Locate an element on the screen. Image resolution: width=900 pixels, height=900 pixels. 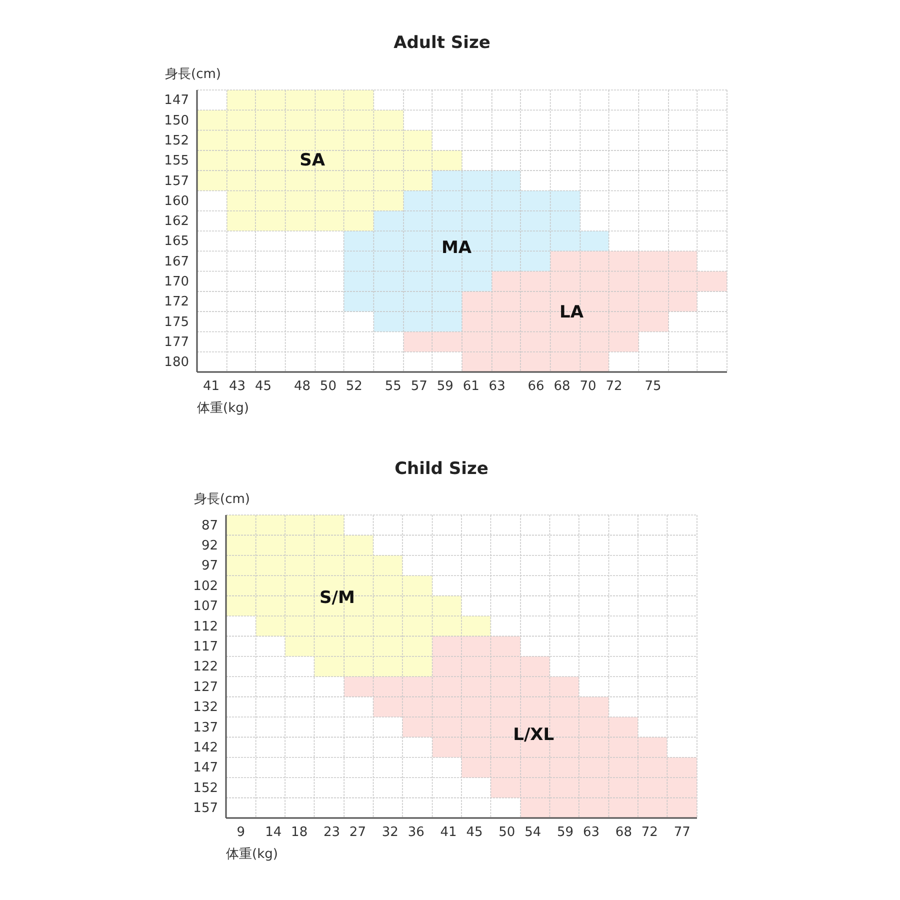
x-tick-label: 54 is located at coordinates (533, 832).